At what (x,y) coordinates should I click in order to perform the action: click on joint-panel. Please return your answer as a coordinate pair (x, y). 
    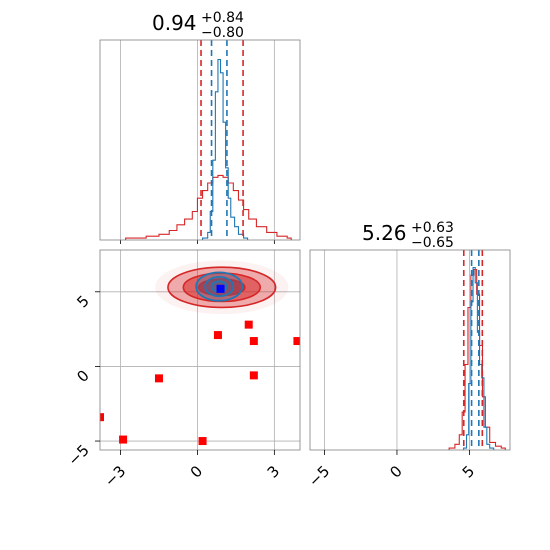
    Looking at the image, I should click on (200, 350).